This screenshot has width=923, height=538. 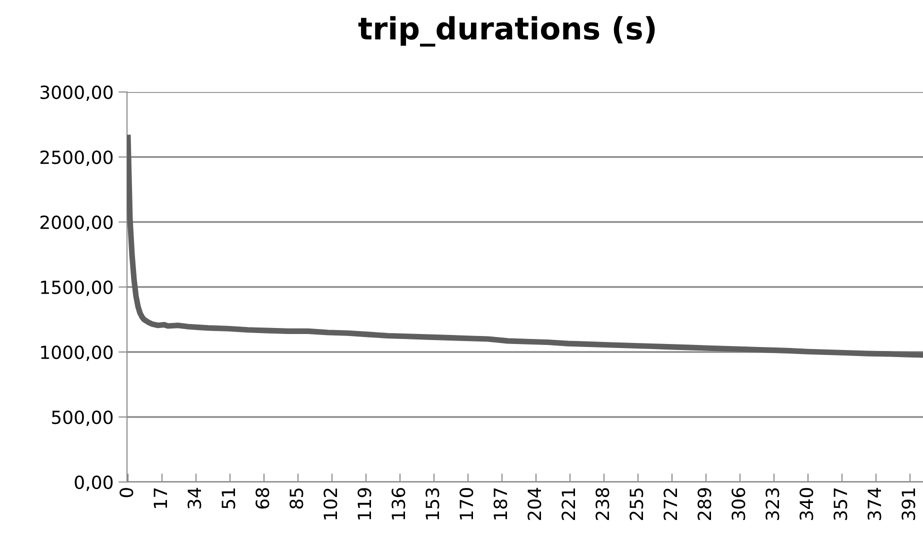 What do you see at coordinates (705, 504) in the screenshot?
I see `x-tick-label: 289` at bounding box center [705, 504].